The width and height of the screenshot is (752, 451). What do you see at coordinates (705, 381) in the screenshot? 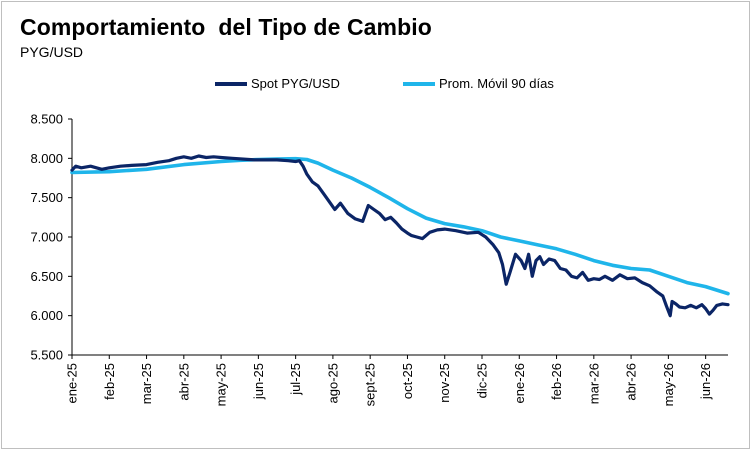
I see `x-tick-label: jun-26` at bounding box center [705, 381].